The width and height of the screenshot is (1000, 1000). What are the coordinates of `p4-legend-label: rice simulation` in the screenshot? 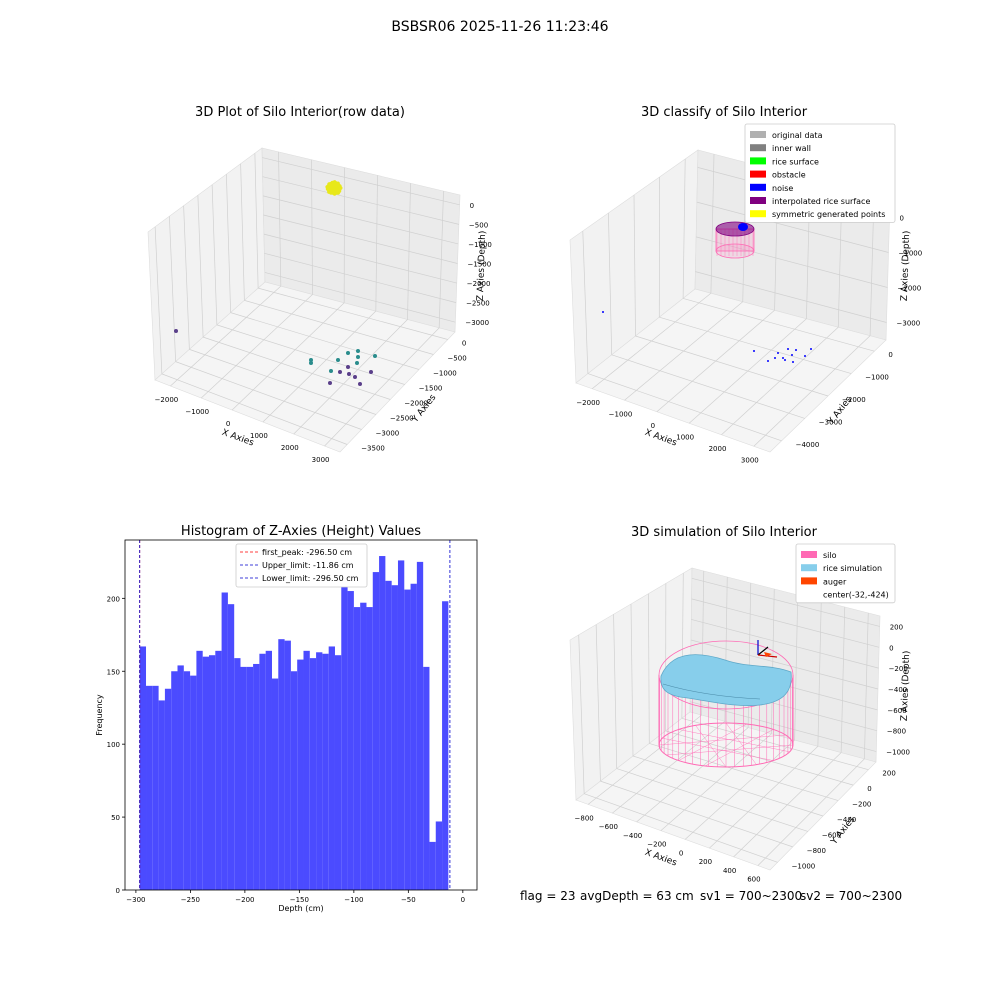 It's located at (852, 568).